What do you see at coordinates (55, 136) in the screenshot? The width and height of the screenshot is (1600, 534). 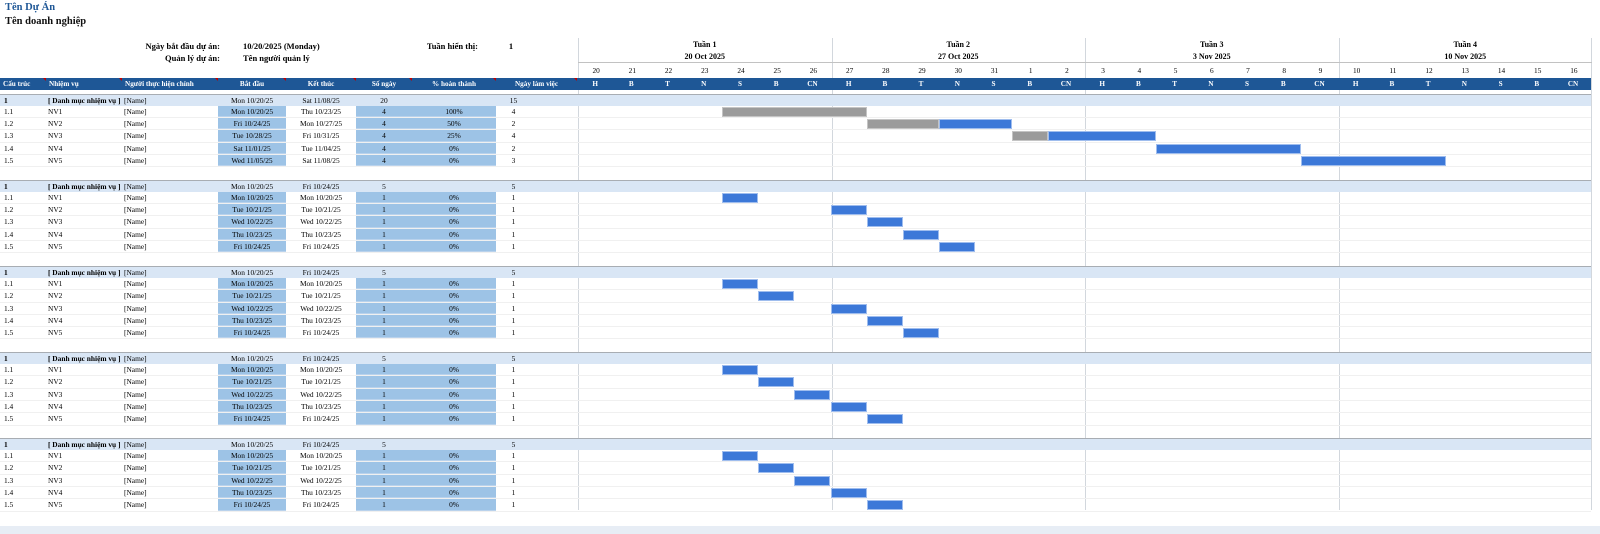 I see `task-name-cell: NV3` at bounding box center [55, 136].